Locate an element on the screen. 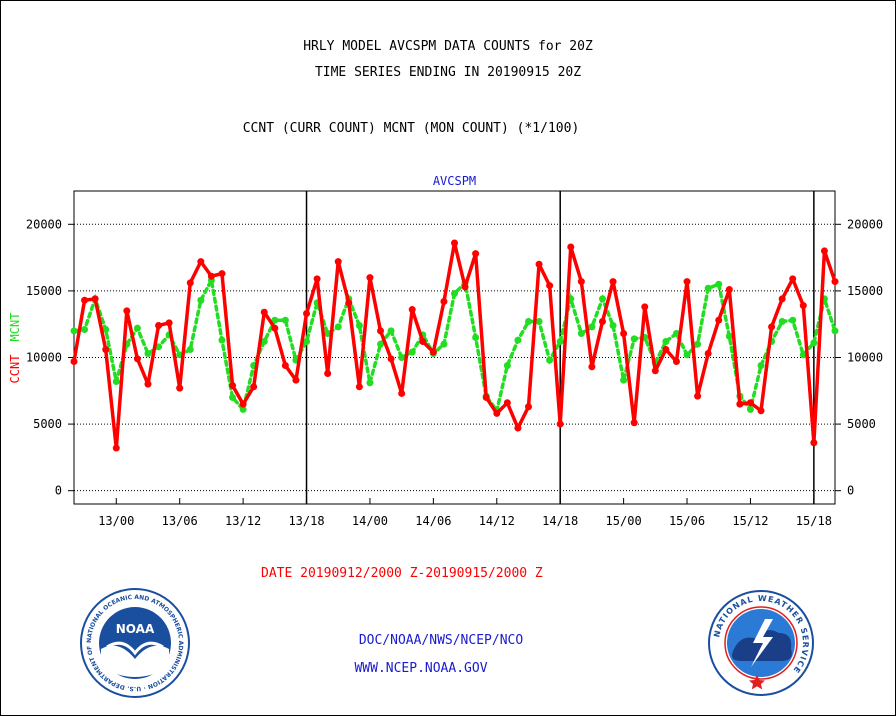  plot-title: AVCSPM is located at coordinates (454, 181).